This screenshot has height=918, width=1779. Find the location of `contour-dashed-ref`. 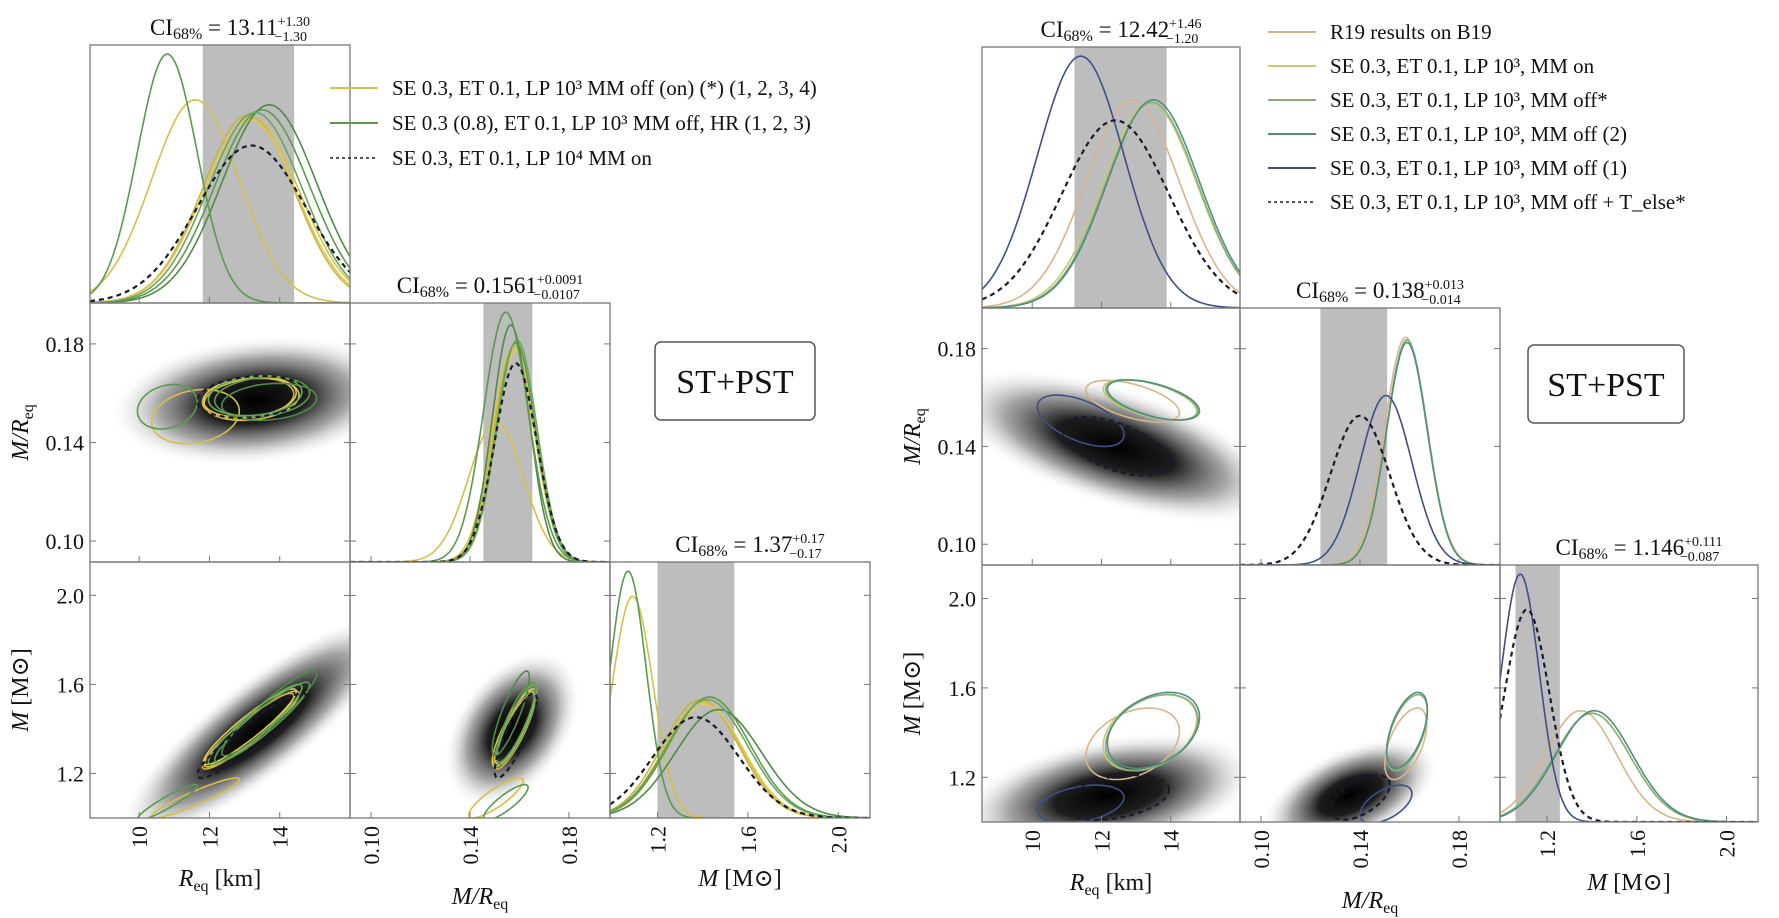

contour-dashed-ref is located at coordinates (252, 735).